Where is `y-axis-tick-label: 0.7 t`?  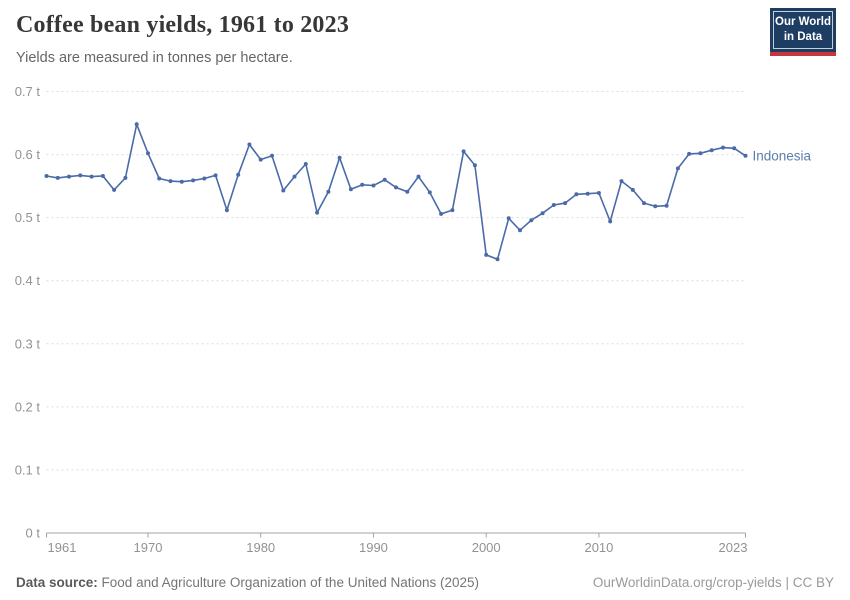 y-axis-tick-label: 0.7 t is located at coordinates (28, 91).